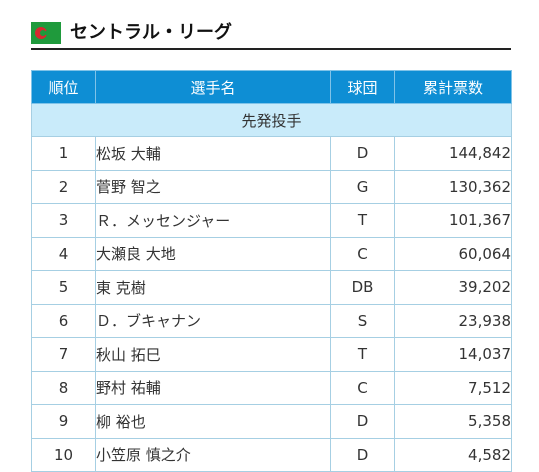 This screenshot has height=472, width=539. What do you see at coordinates (213, 87) in the screenshot?
I see `column-header-player: 選手名` at bounding box center [213, 87].